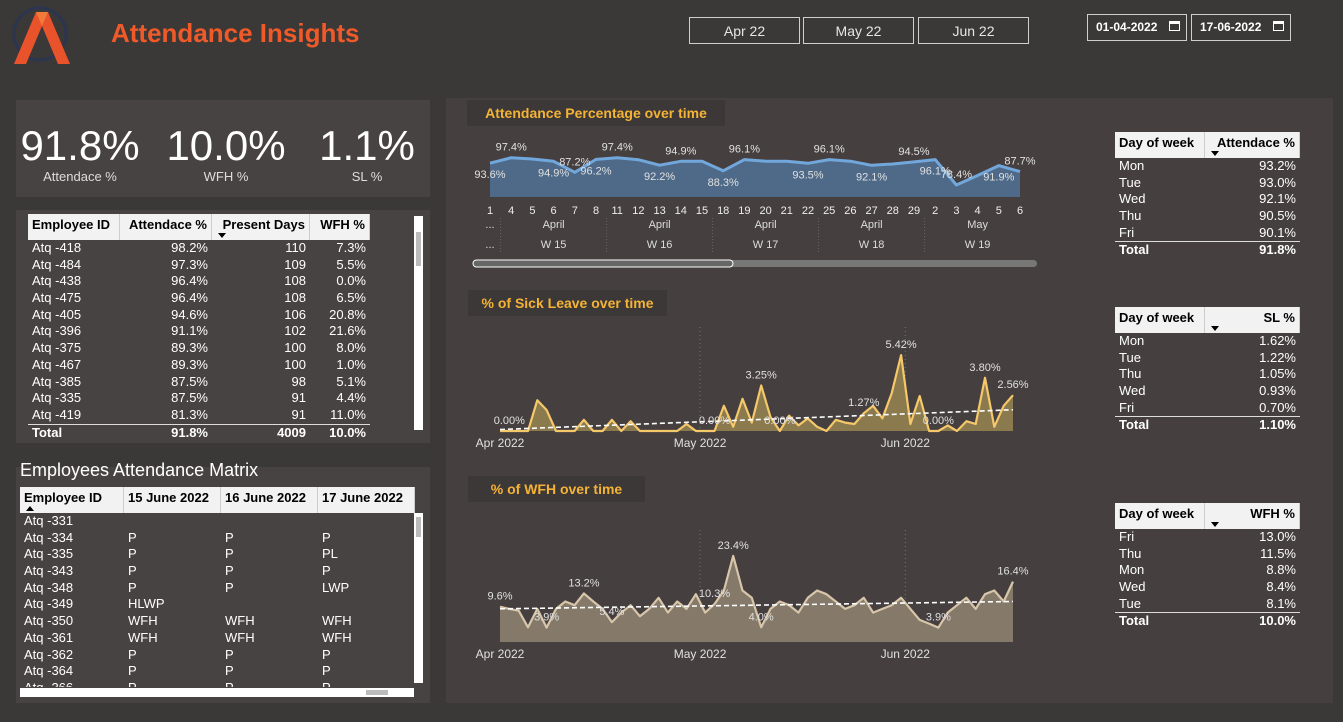 Image resolution: width=1343 pixels, height=722 pixels. I want to click on week-label: W 19, so click(978, 245).